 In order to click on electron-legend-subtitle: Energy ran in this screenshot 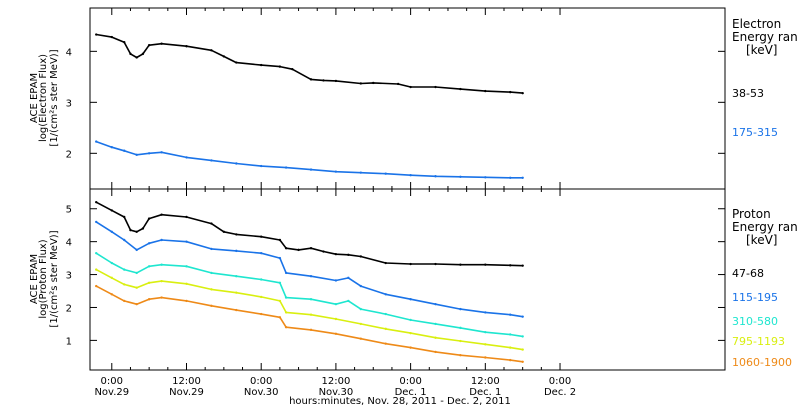, I will do `click(765, 37)`.